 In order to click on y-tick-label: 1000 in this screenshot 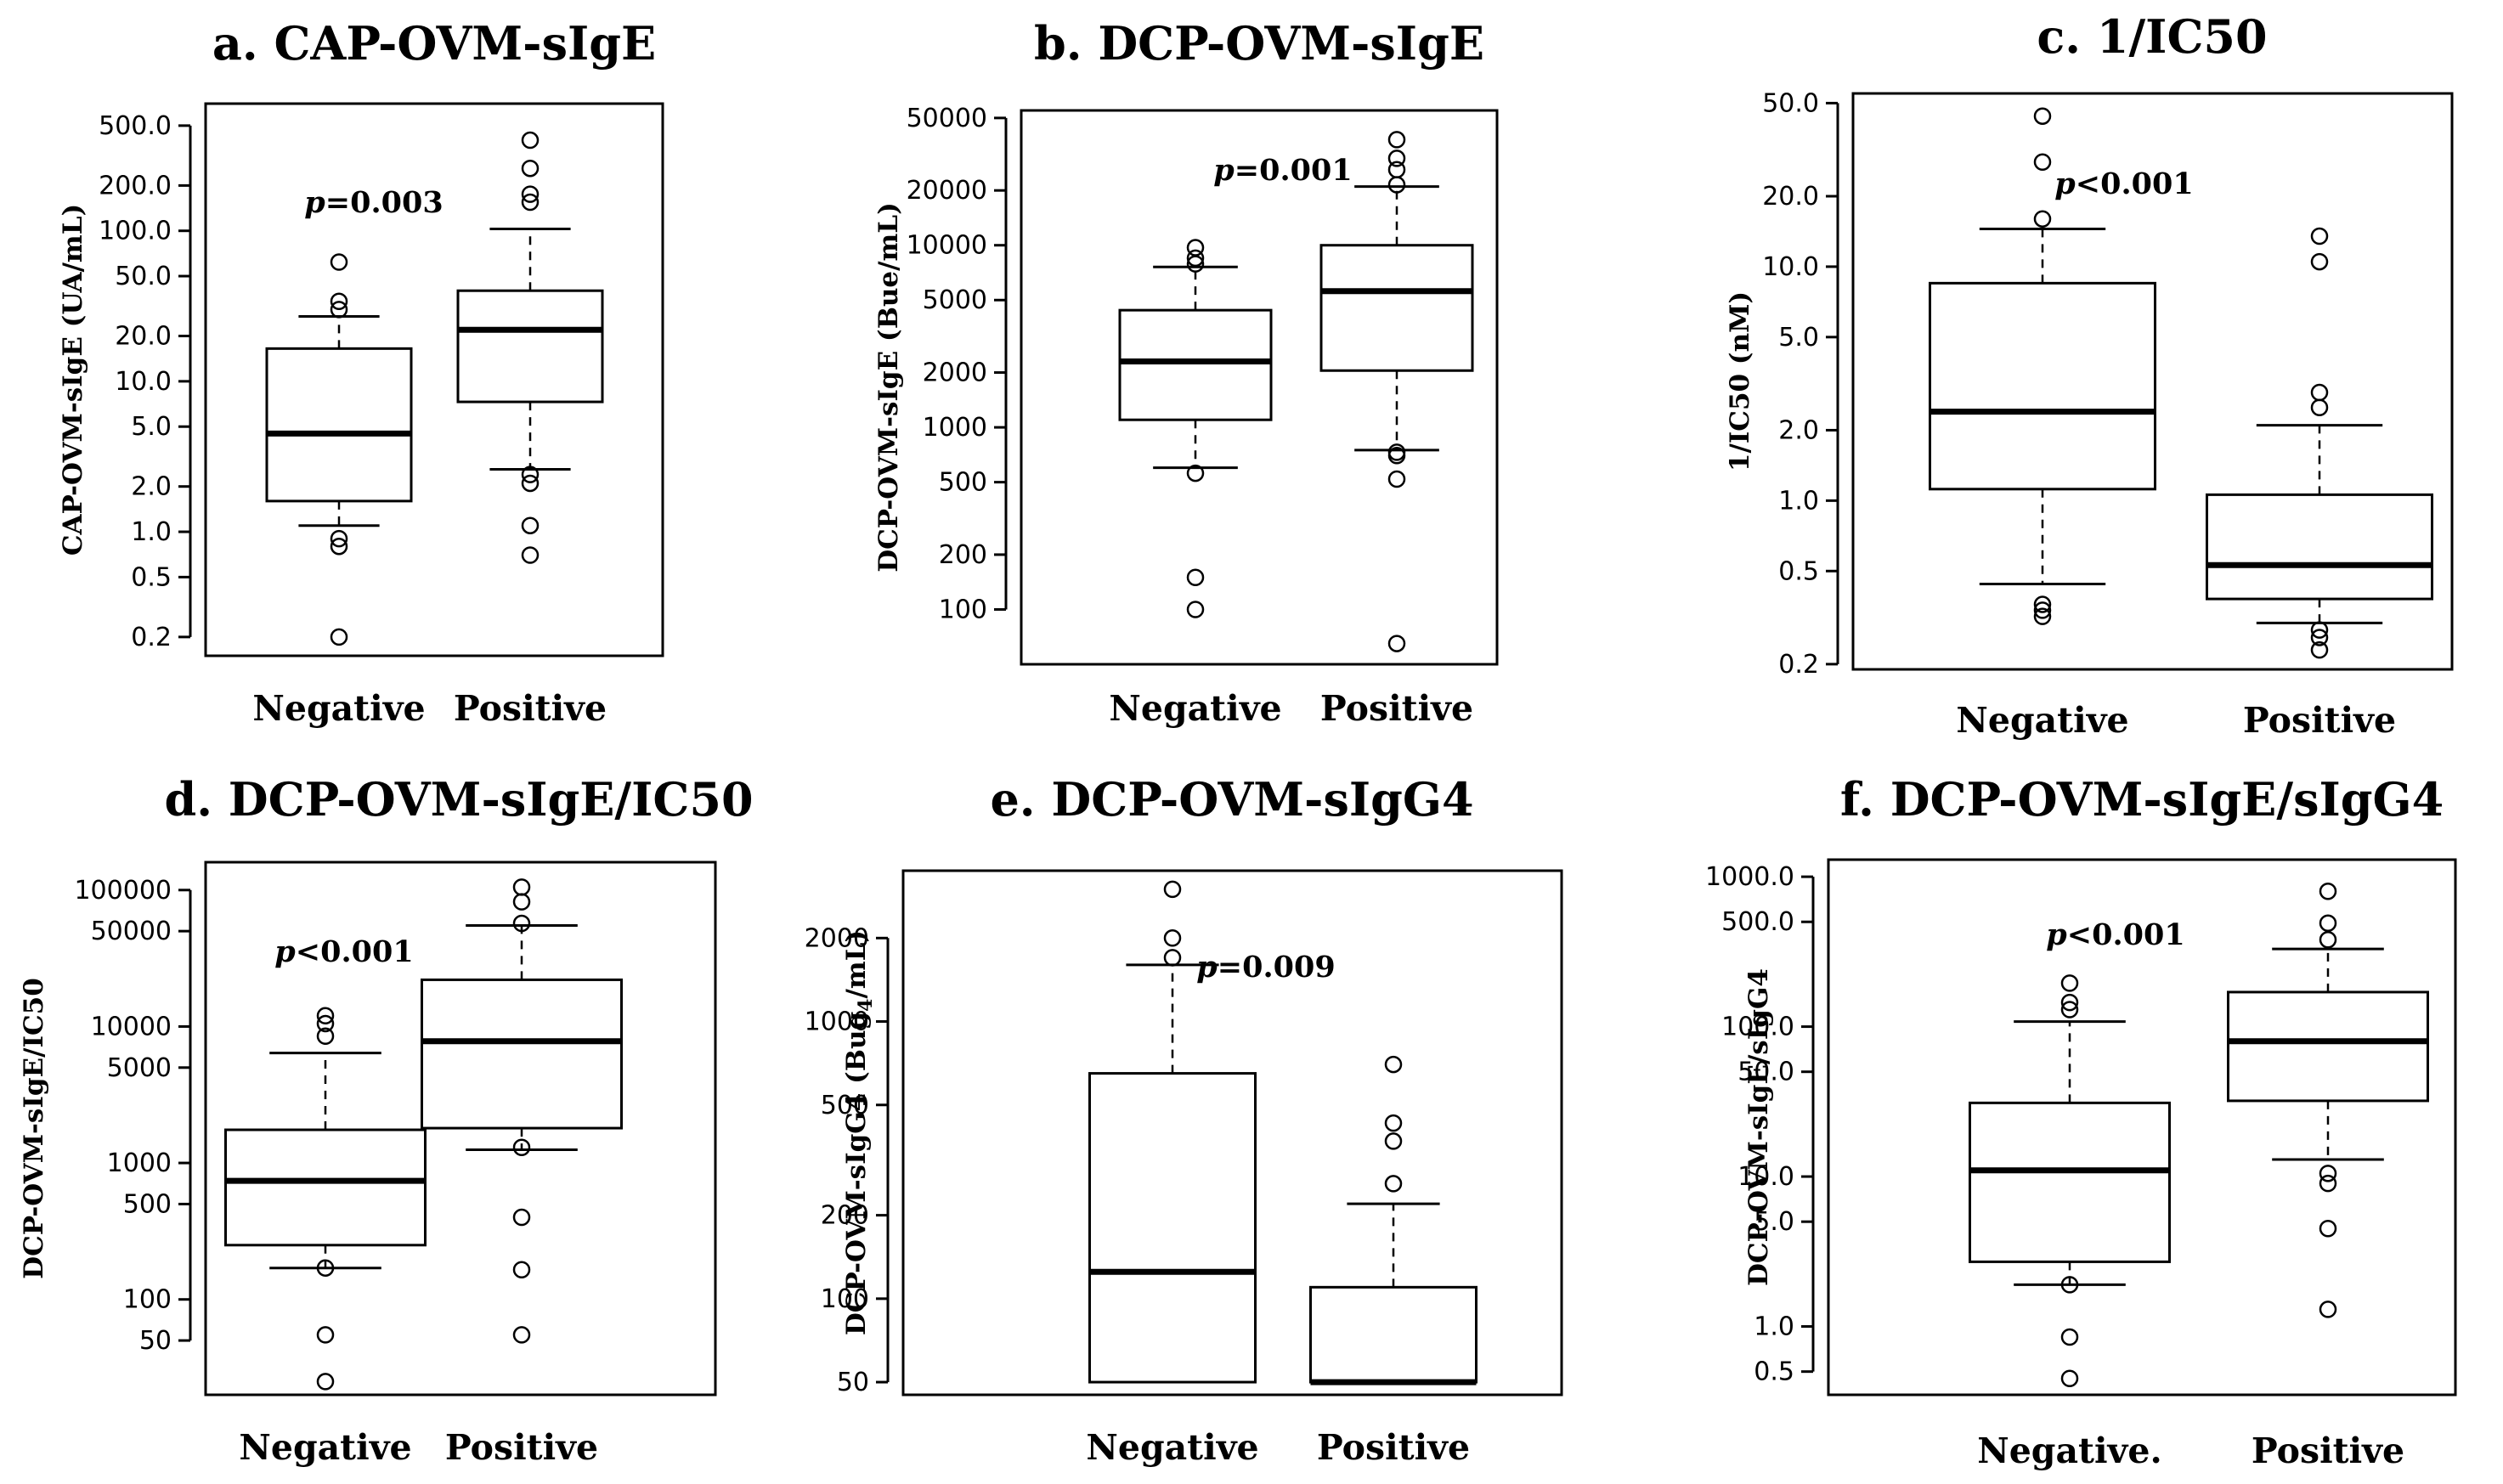, I will do `click(955, 428)`.